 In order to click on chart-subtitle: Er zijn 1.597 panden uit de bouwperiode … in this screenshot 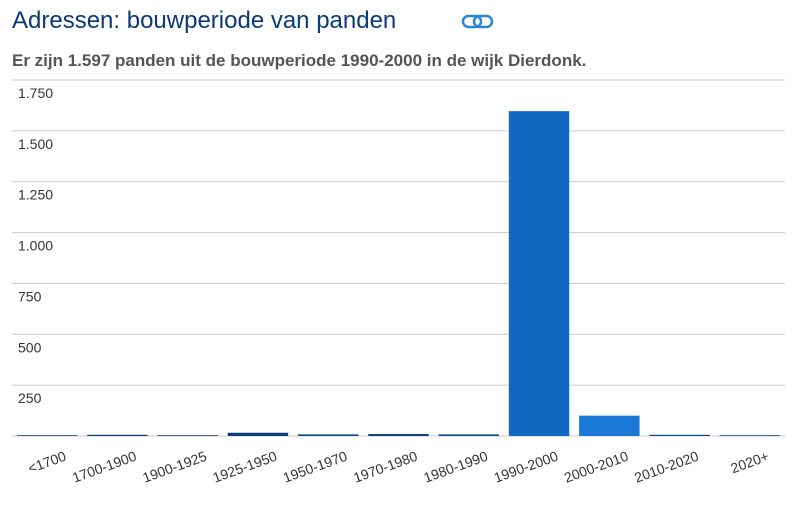, I will do `click(299, 60)`.